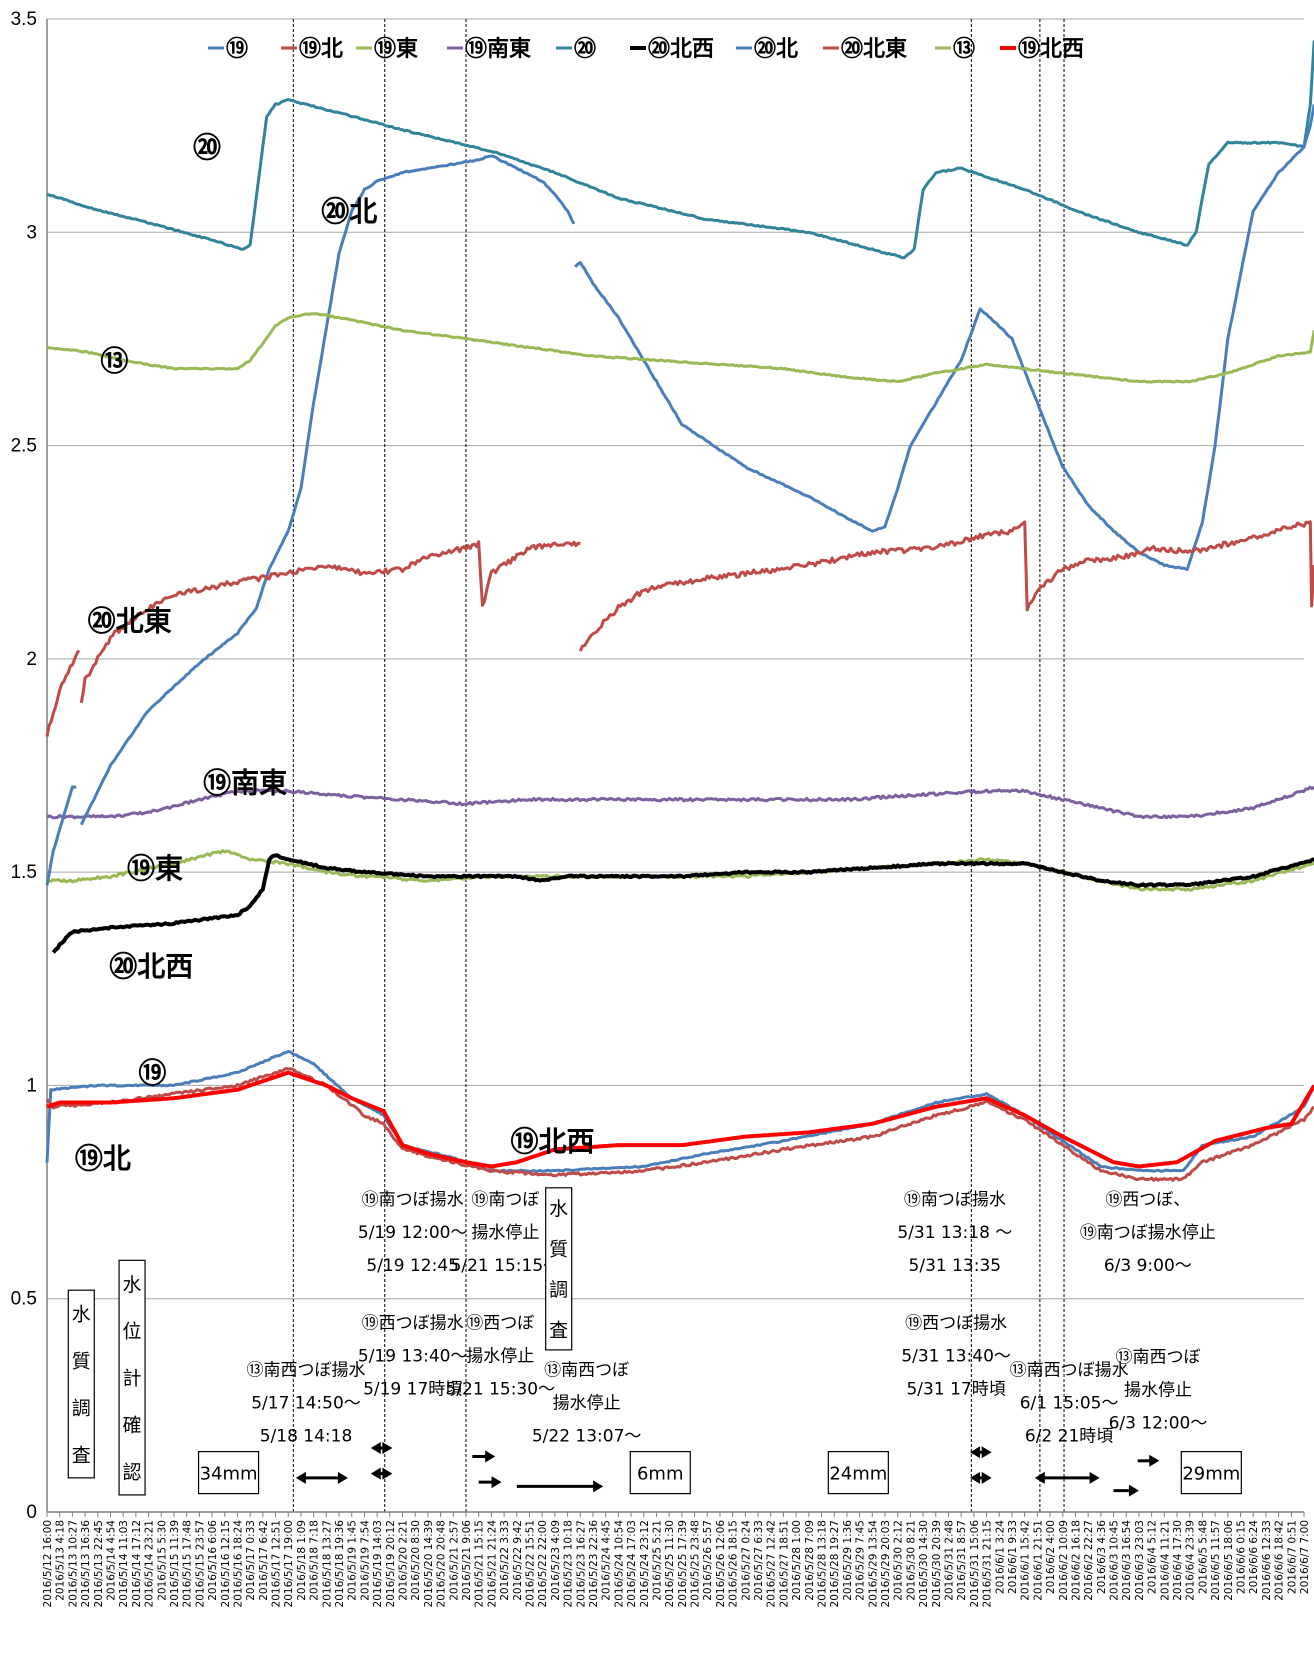  What do you see at coordinates (1069, 1370) in the screenshot?
I see `annotation-line: ⑬南西つぼ揚水` at bounding box center [1069, 1370].